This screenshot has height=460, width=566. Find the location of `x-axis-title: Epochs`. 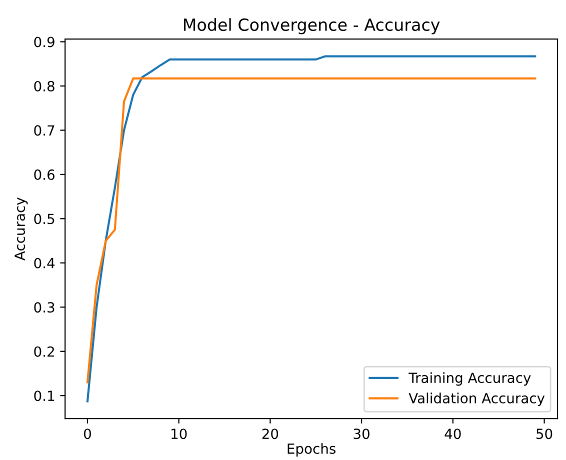

x-axis-title: Epochs is located at coordinates (312, 450).